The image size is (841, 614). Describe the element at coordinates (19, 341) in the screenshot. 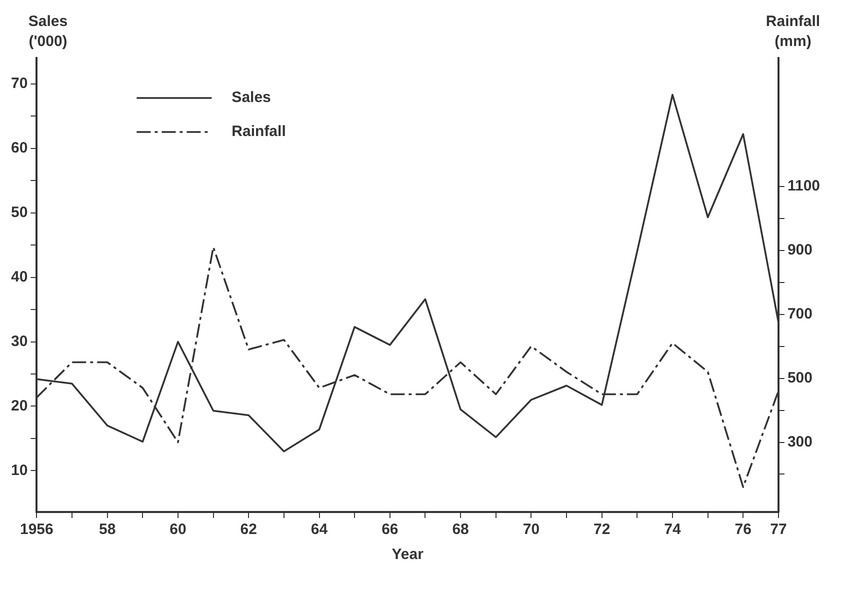

I see `y-tick-label: 30` at that location.